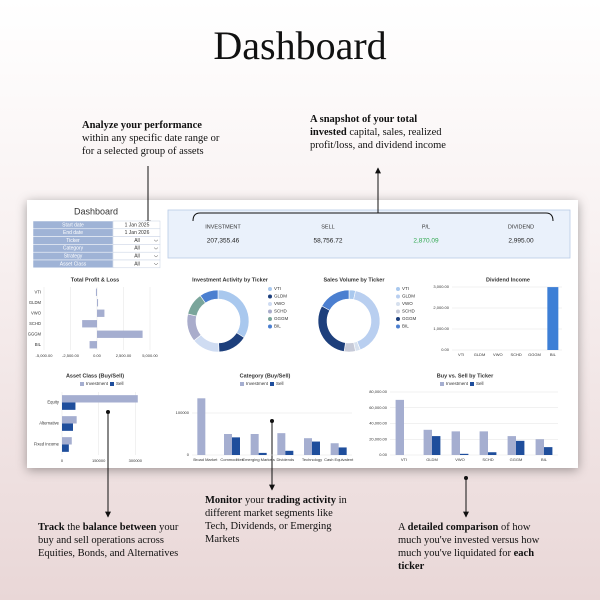 This screenshot has width=600, height=600. What do you see at coordinates (300, 45) in the screenshot?
I see `page-title: Dashboard` at bounding box center [300, 45].